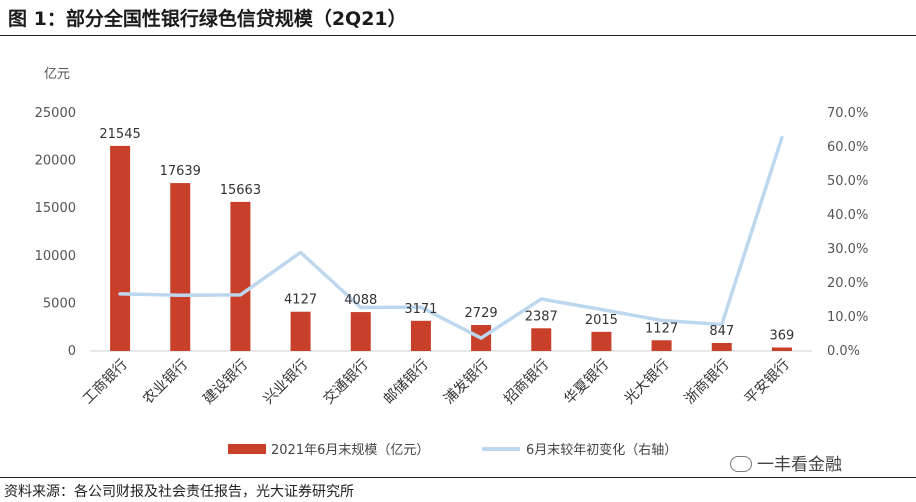 The width and height of the screenshot is (916, 502). What do you see at coordinates (55, 256) in the screenshot?
I see `y-tick-label: 10000` at bounding box center [55, 256].